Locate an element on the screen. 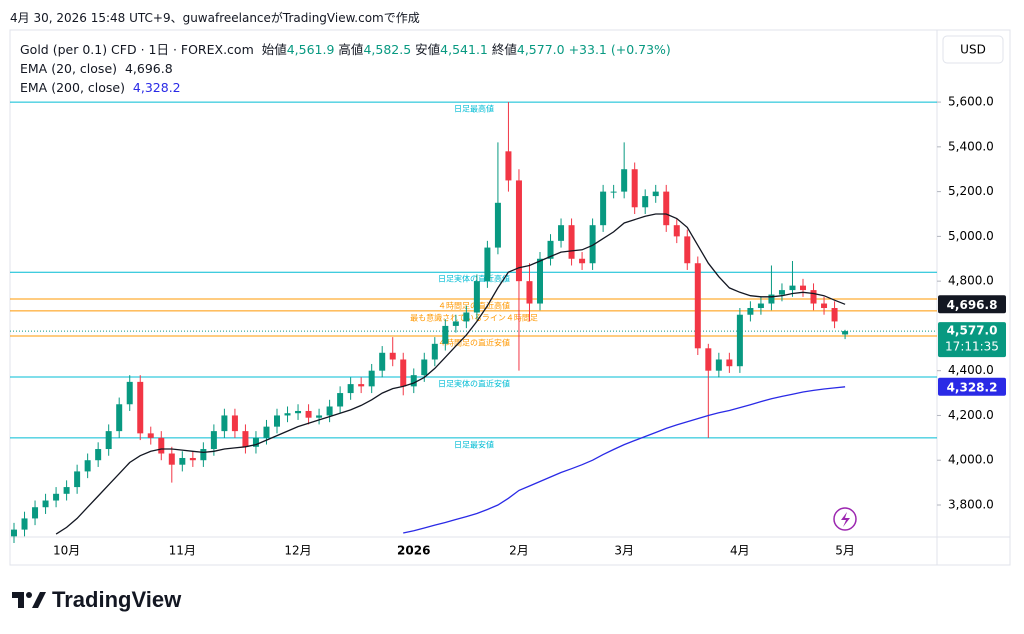 This screenshot has width=1024, height=634. snapshot-icon is located at coordinates (845, 519).